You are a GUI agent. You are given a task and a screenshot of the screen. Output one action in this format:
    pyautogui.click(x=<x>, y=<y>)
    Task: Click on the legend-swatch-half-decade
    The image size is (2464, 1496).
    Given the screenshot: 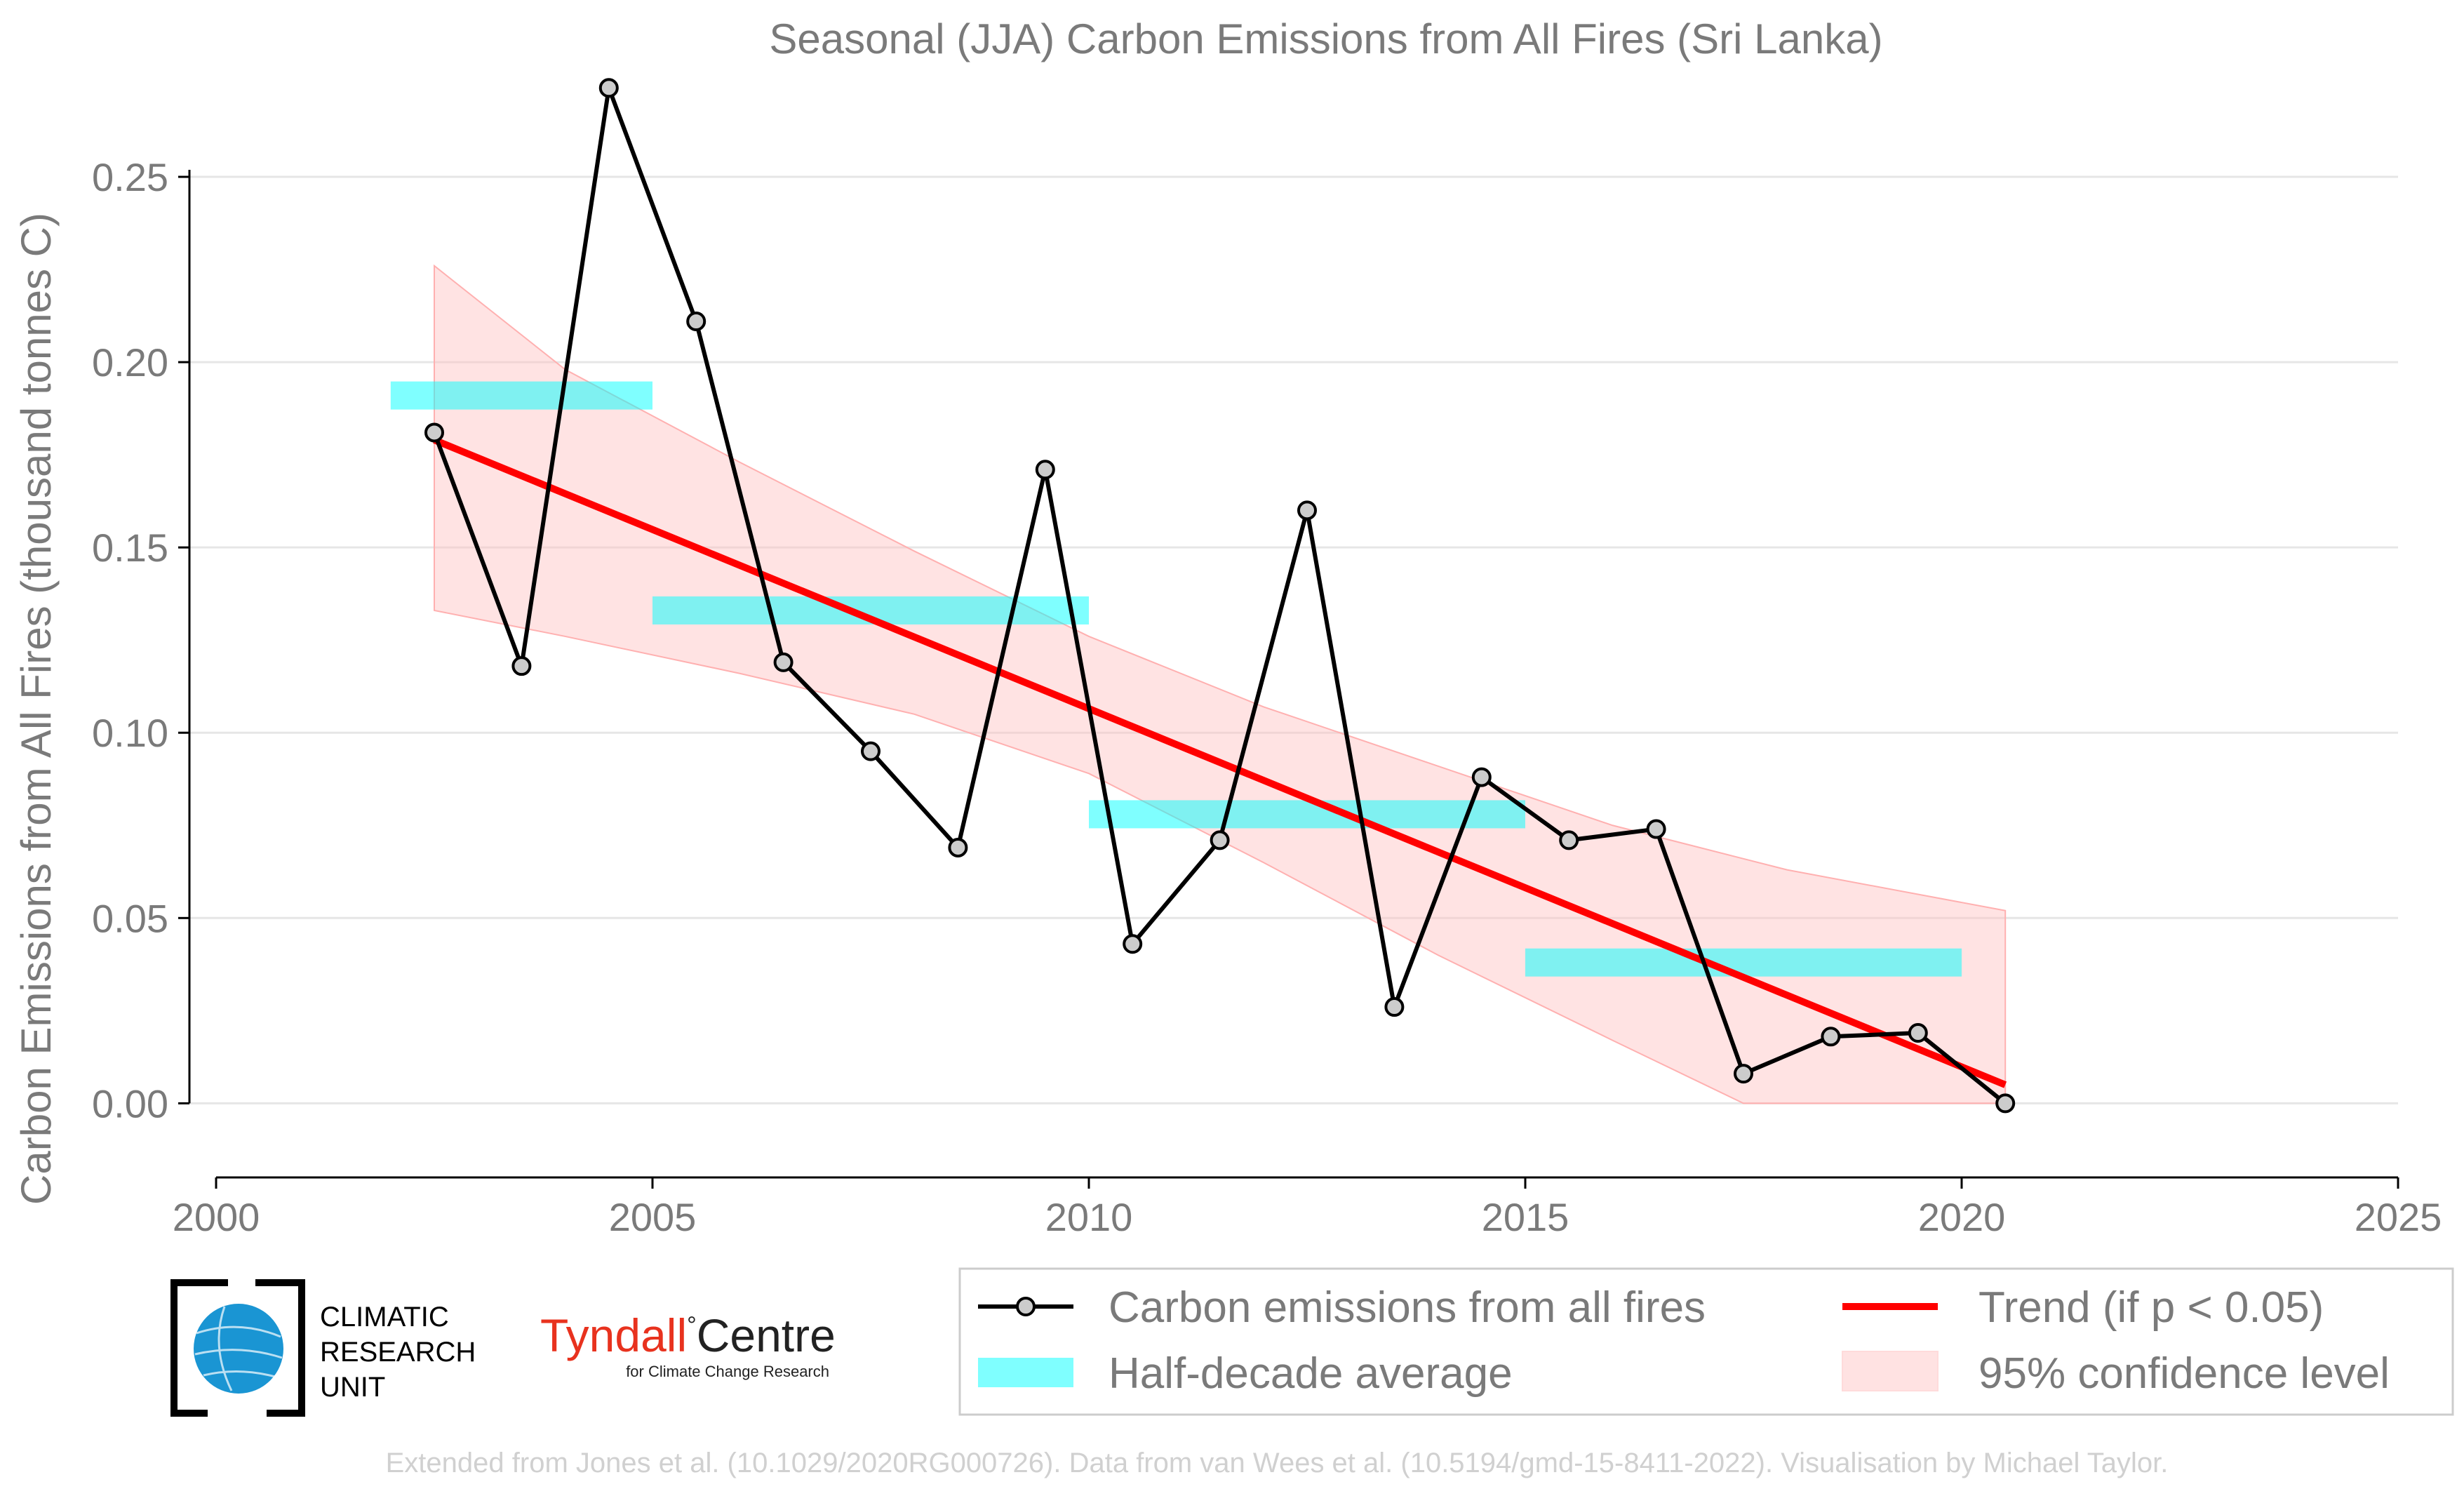 What is the action you would take?
    pyautogui.click(x=1025, y=1372)
    